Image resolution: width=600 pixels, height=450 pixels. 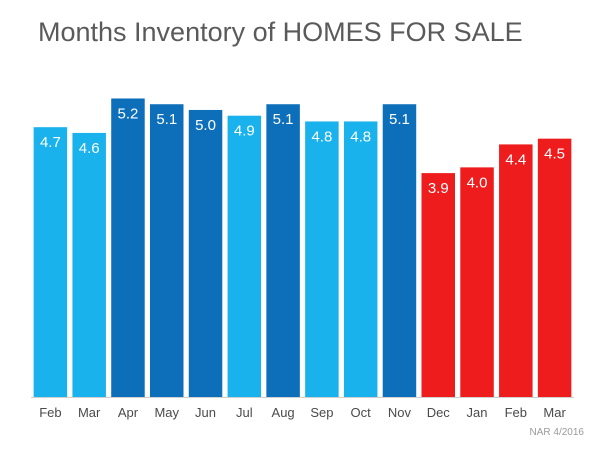 What do you see at coordinates (205, 412) in the screenshot?
I see `x-tick-label: Jun` at bounding box center [205, 412].